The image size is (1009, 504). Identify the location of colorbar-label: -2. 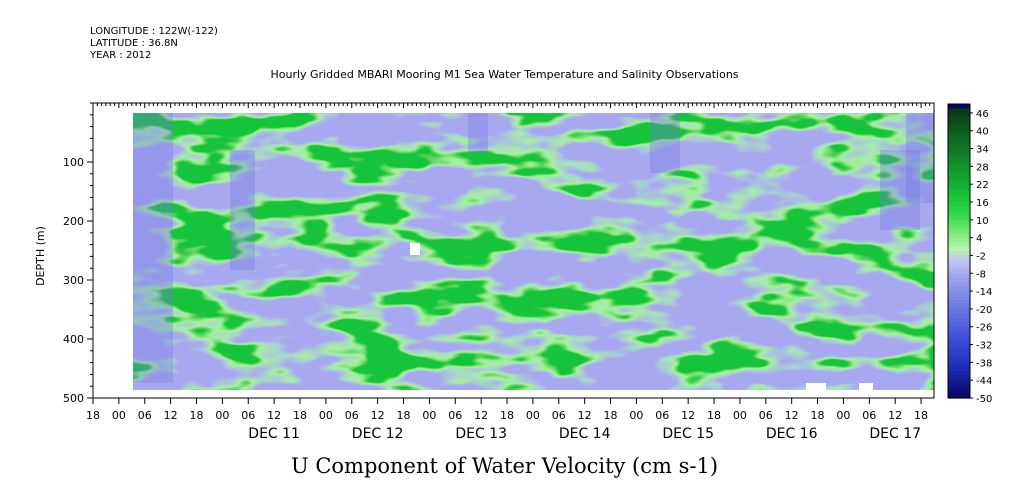
(981, 256).